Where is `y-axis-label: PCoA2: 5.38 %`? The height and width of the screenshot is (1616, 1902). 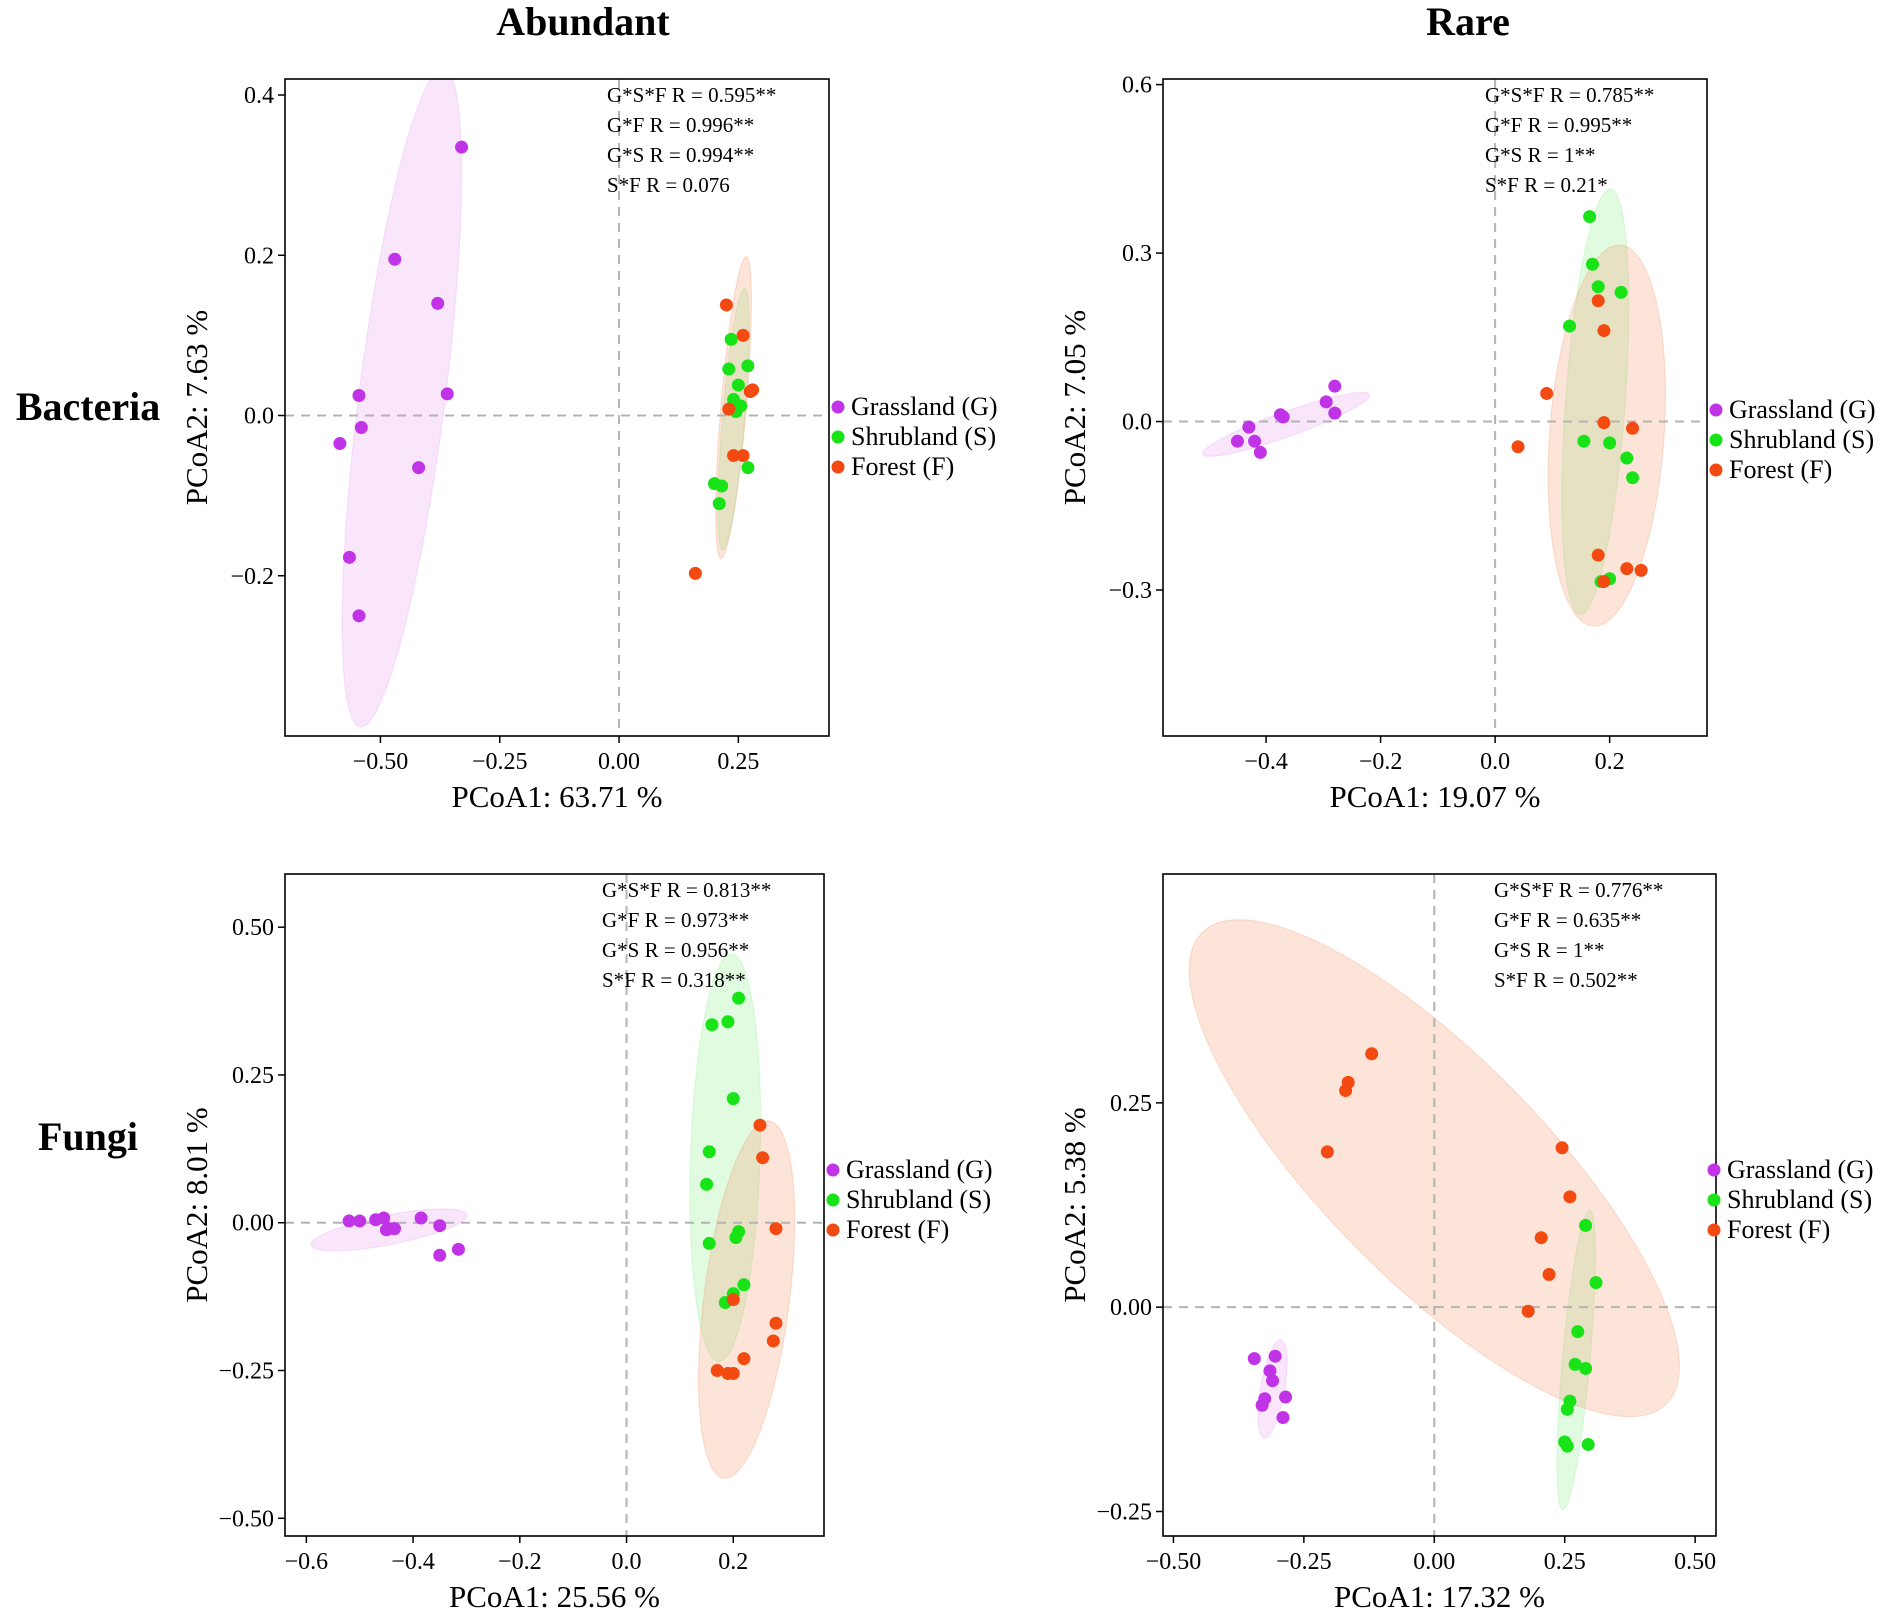
y-axis-label: PCoA2: 5.38 % is located at coordinates (1074, 1205).